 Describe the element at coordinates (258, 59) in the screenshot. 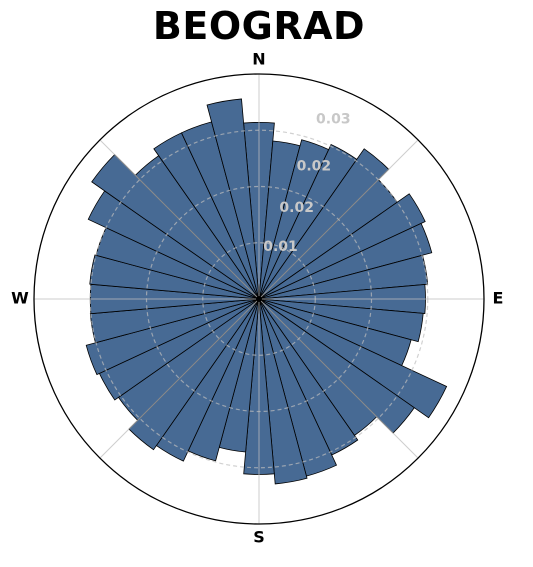

I see `north-label: N` at that location.